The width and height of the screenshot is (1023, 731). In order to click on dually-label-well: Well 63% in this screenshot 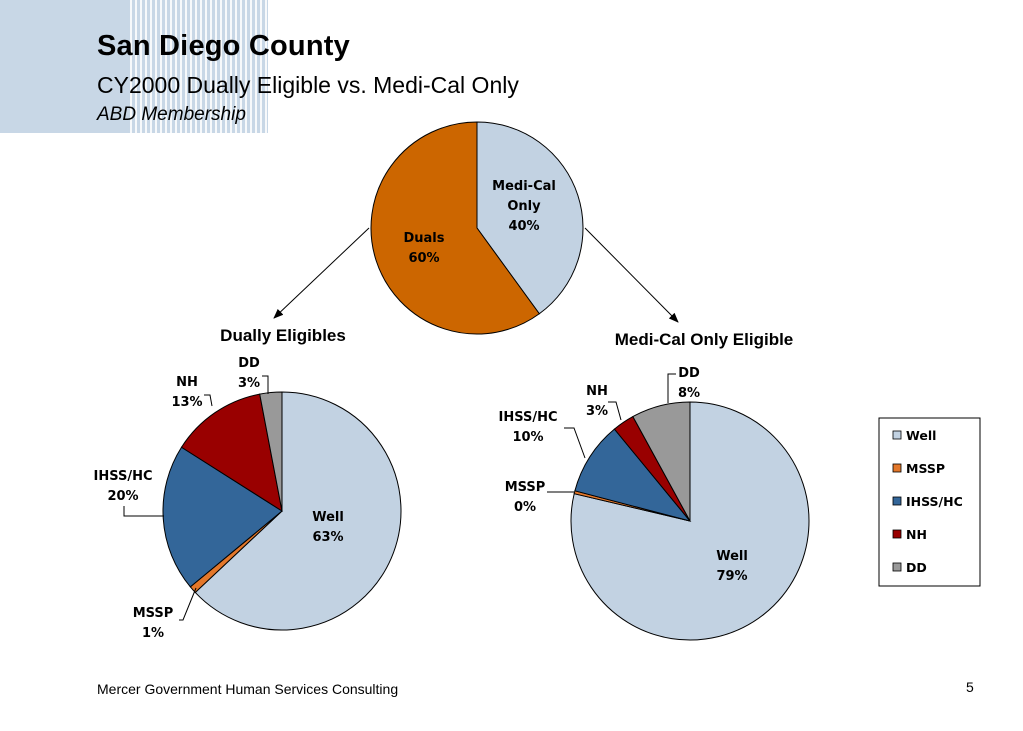, I will do `click(328, 527)`.